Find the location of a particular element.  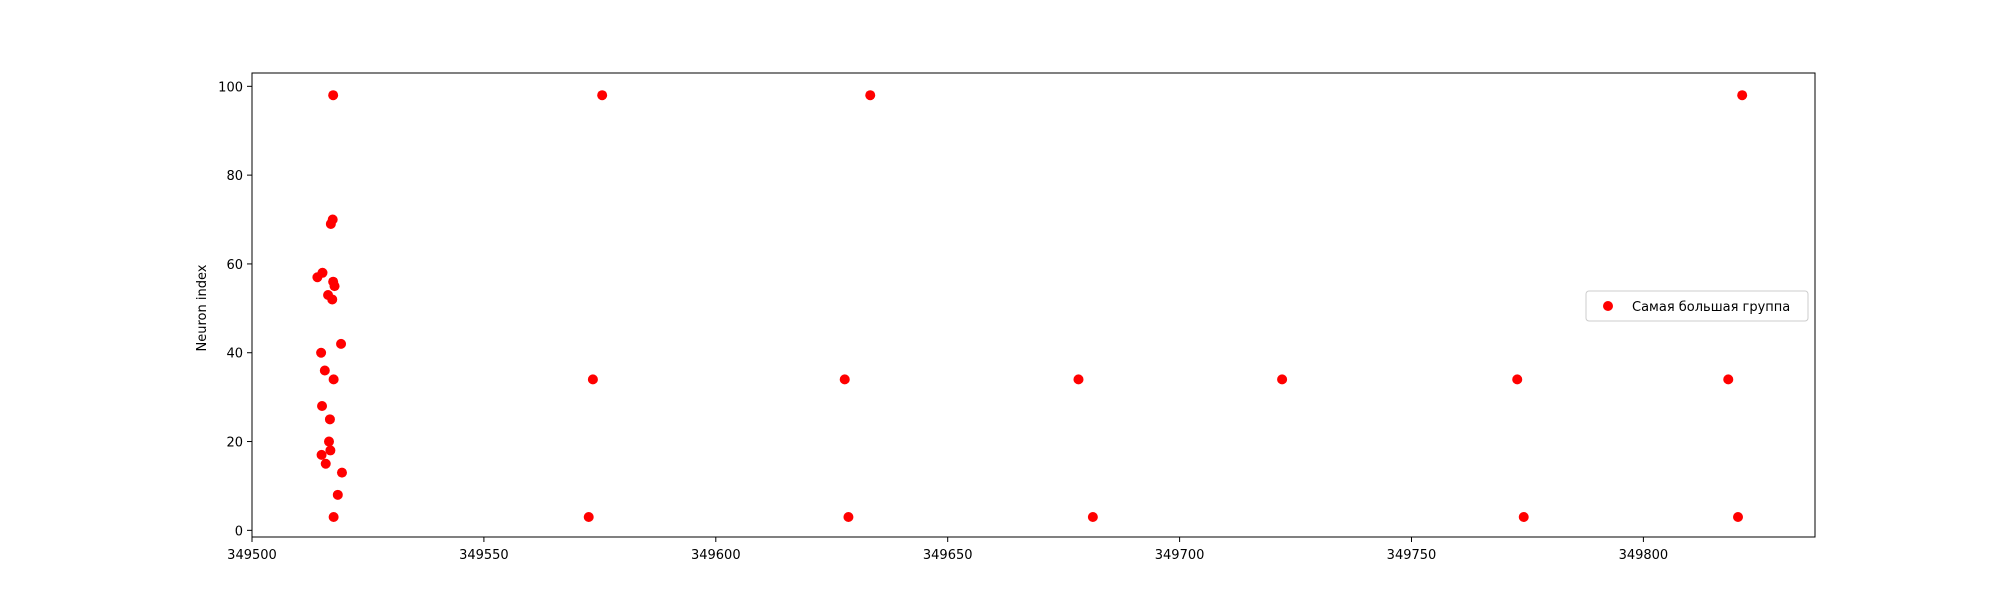

y-tick-label: 100 is located at coordinates (230, 87).